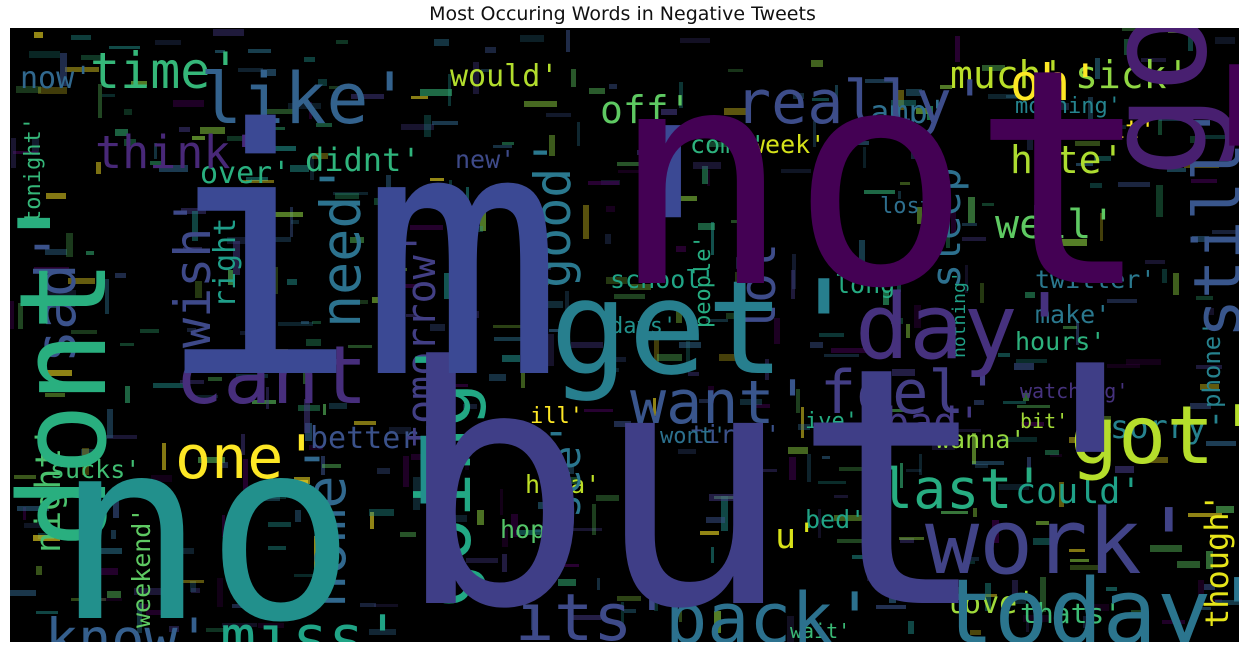 This screenshot has width=1245, height=652. I want to click on word-morning: morning', so click(1068, 106).